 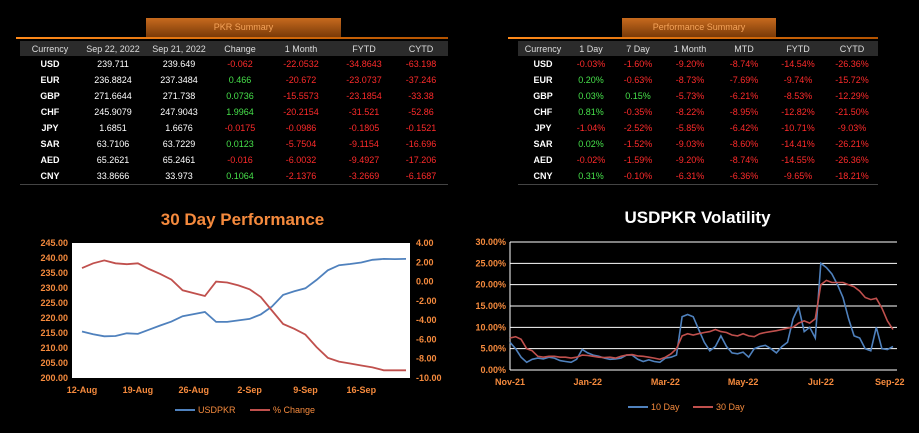 I want to click on x-tick-label: Jan-22, so click(x=587, y=382).